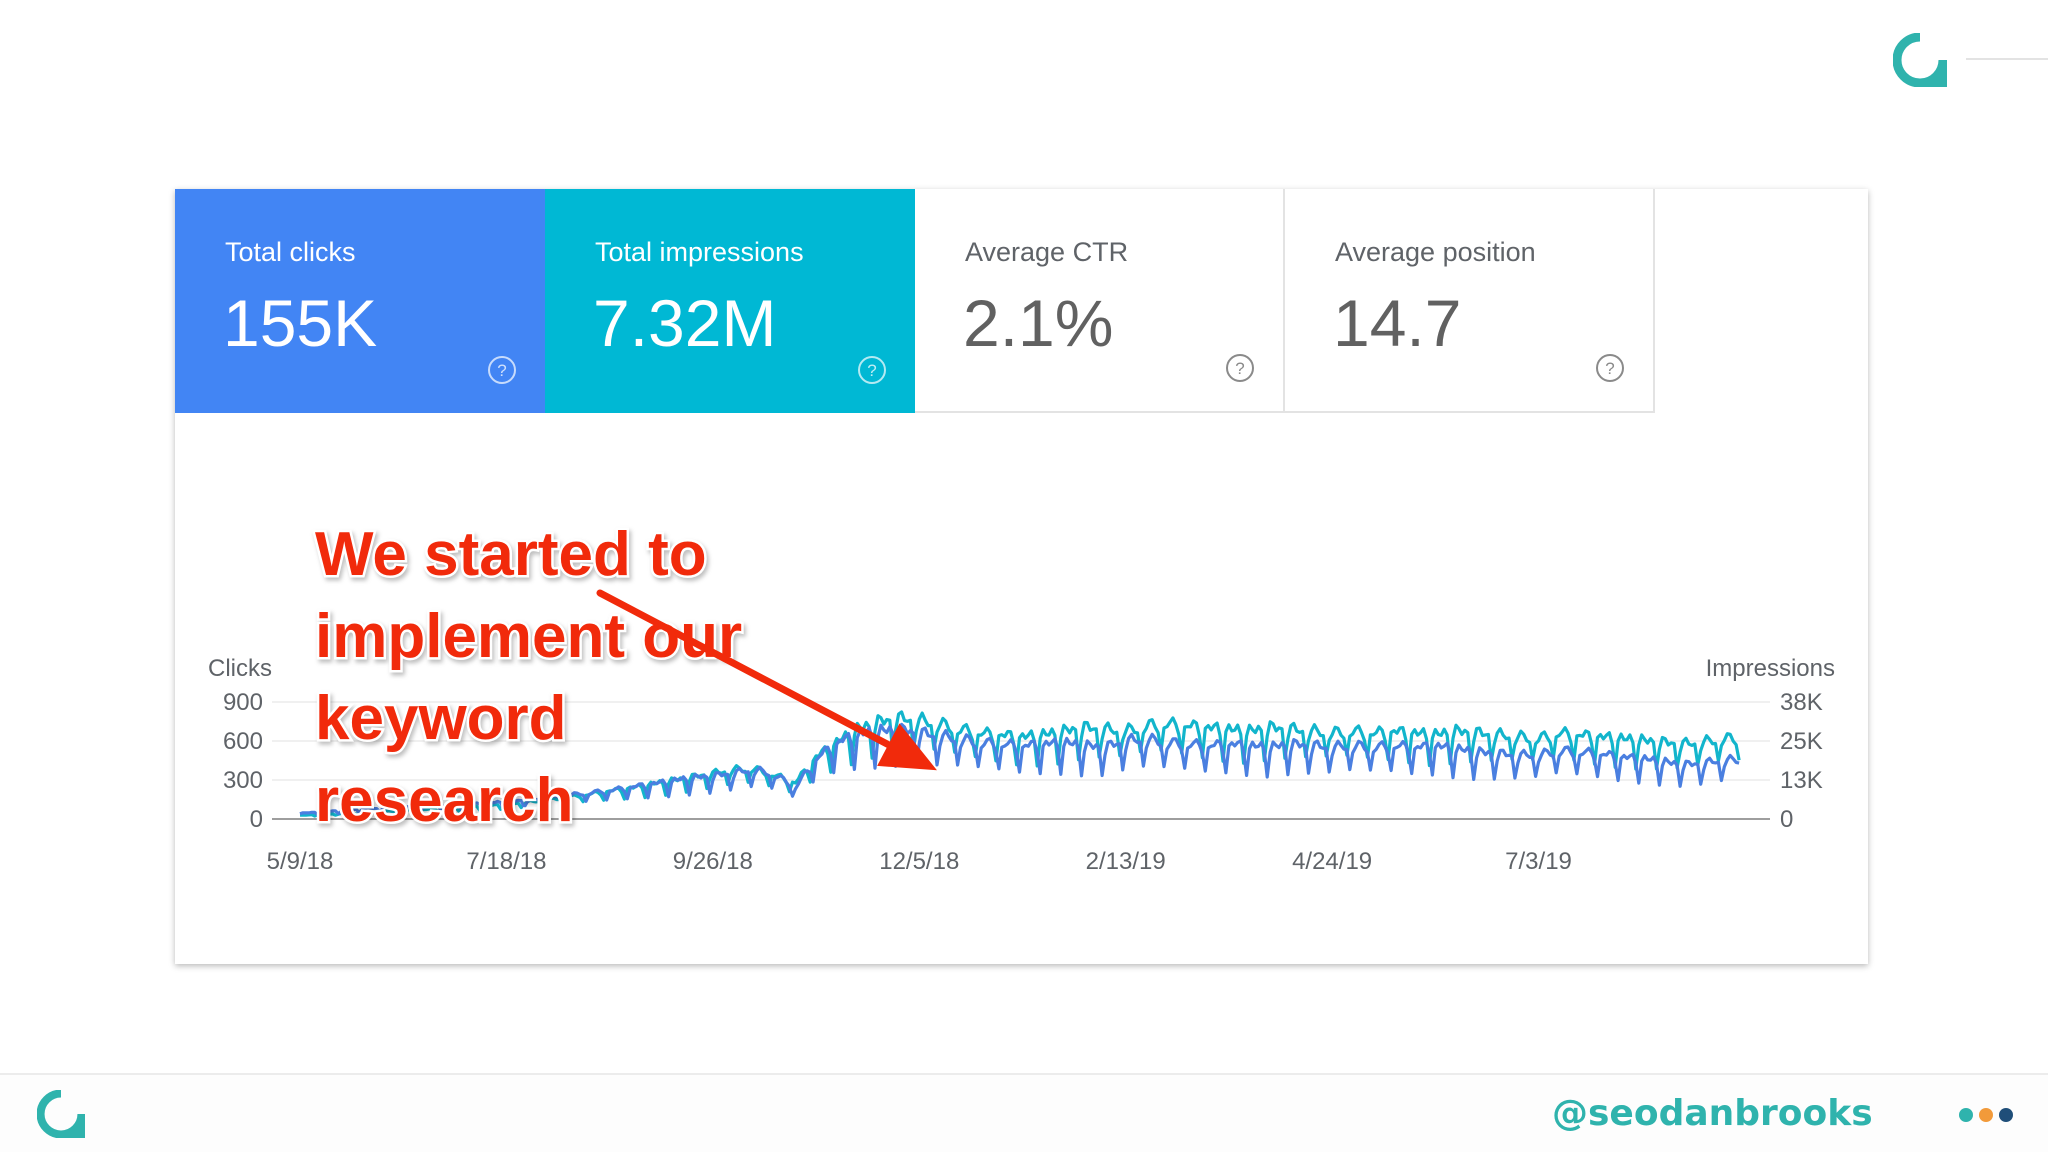 The image size is (2048, 1152). I want to click on footer-bar, so click(1024, 1113).